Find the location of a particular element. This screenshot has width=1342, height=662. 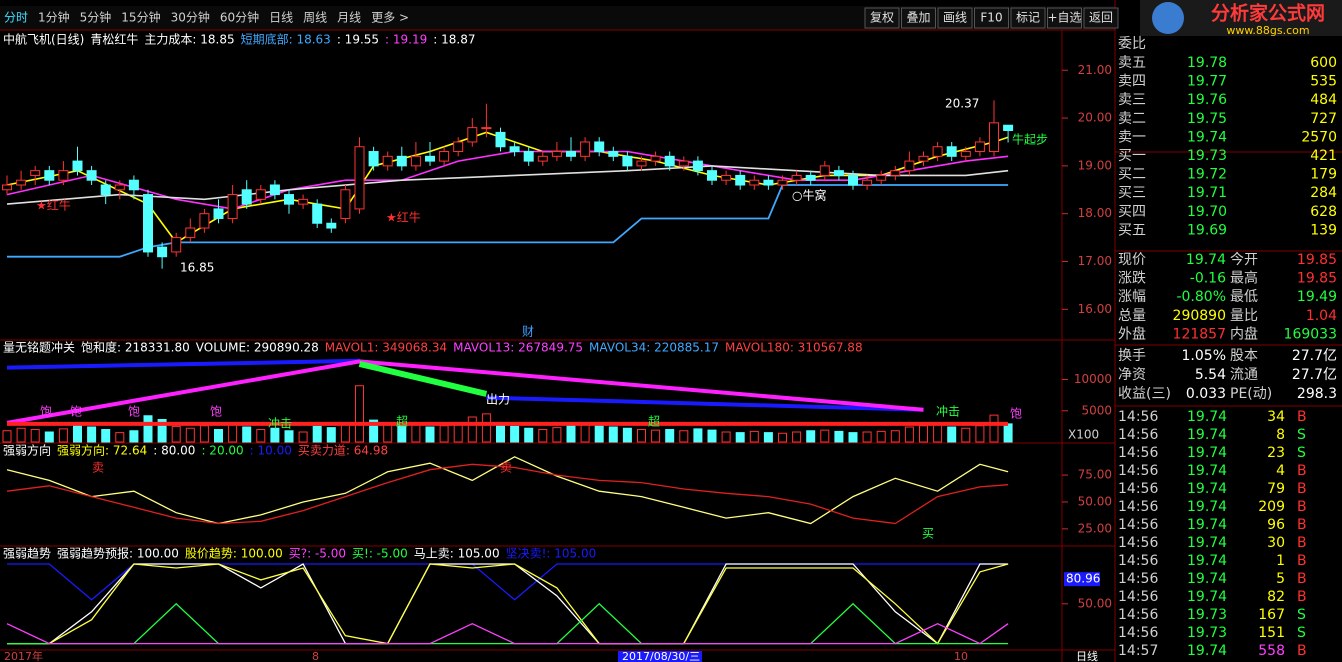

trade-time: 14:57 is located at coordinates (1138, 651).